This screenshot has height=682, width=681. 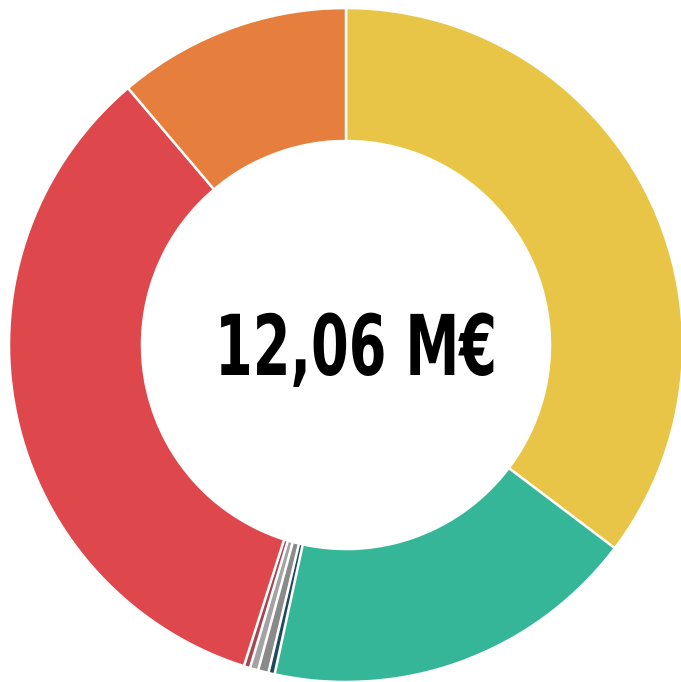 I want to click on center-label: 12,06 M€, so click(x=356, y=346).